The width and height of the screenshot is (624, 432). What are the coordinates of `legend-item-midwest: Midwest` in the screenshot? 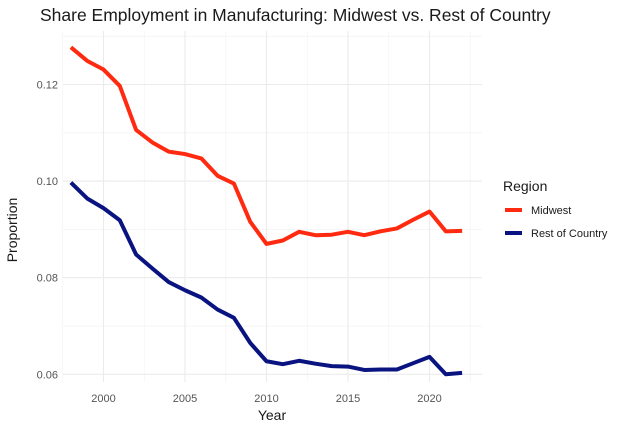 It's located at (538, 211).